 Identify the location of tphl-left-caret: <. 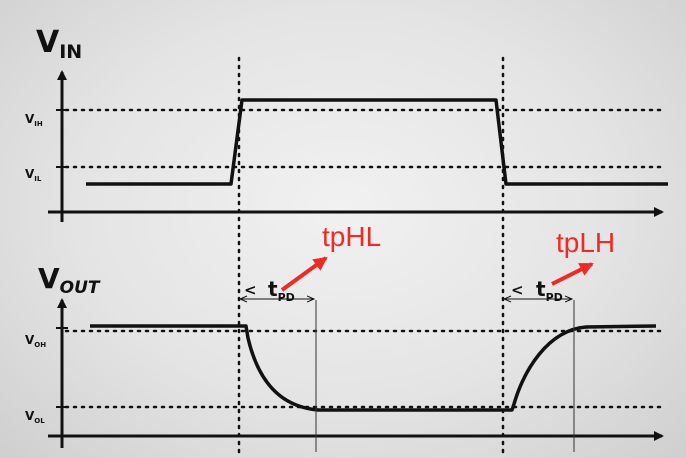
(250, 290).